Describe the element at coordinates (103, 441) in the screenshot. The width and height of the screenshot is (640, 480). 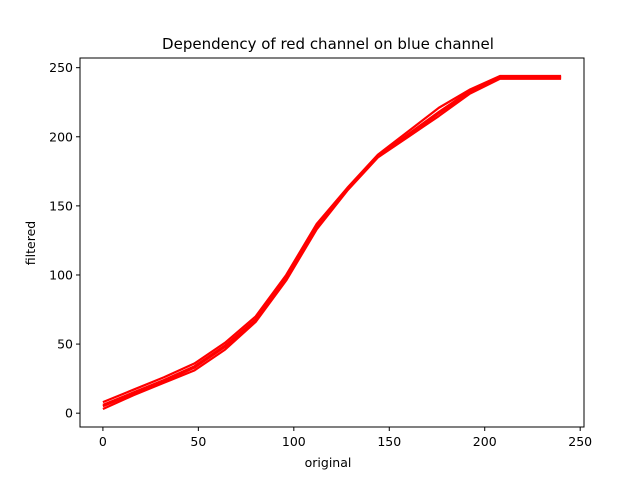
I see `x-tick-label: 0` at that location.